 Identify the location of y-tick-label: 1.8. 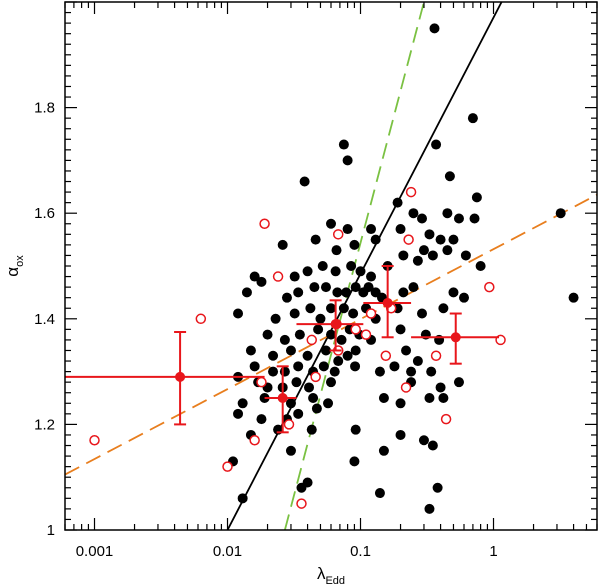
(44, 108).